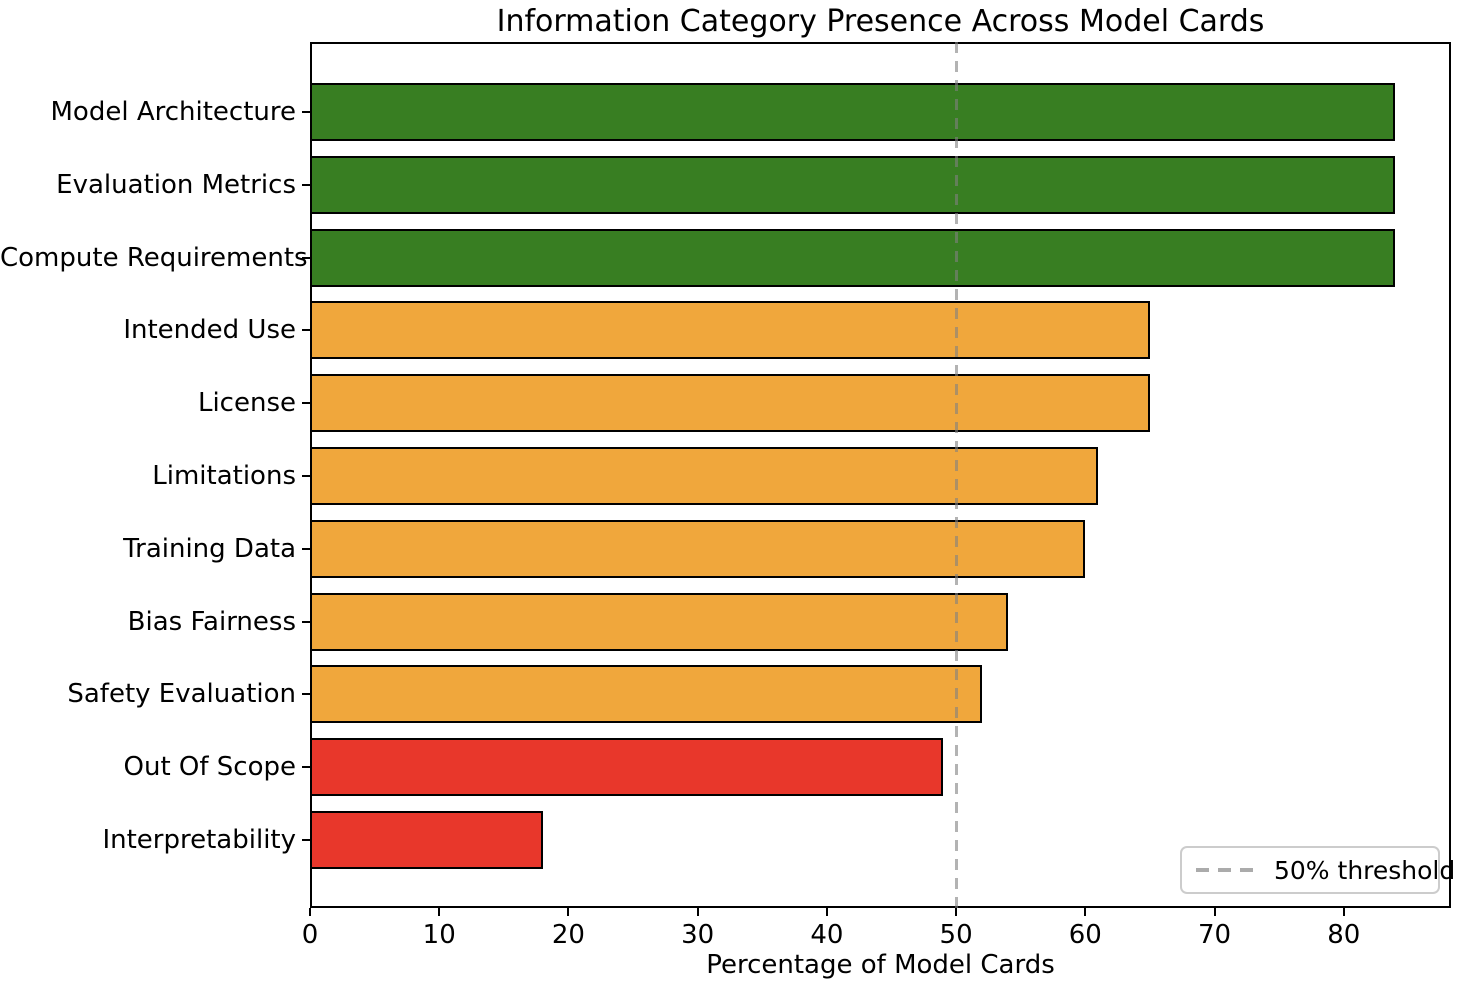 This screenshot has width=1472, height=988. Describe the element at coordinates (827, 935) in the screenshot. I see `x-axis-tick-label: 40` at that location.